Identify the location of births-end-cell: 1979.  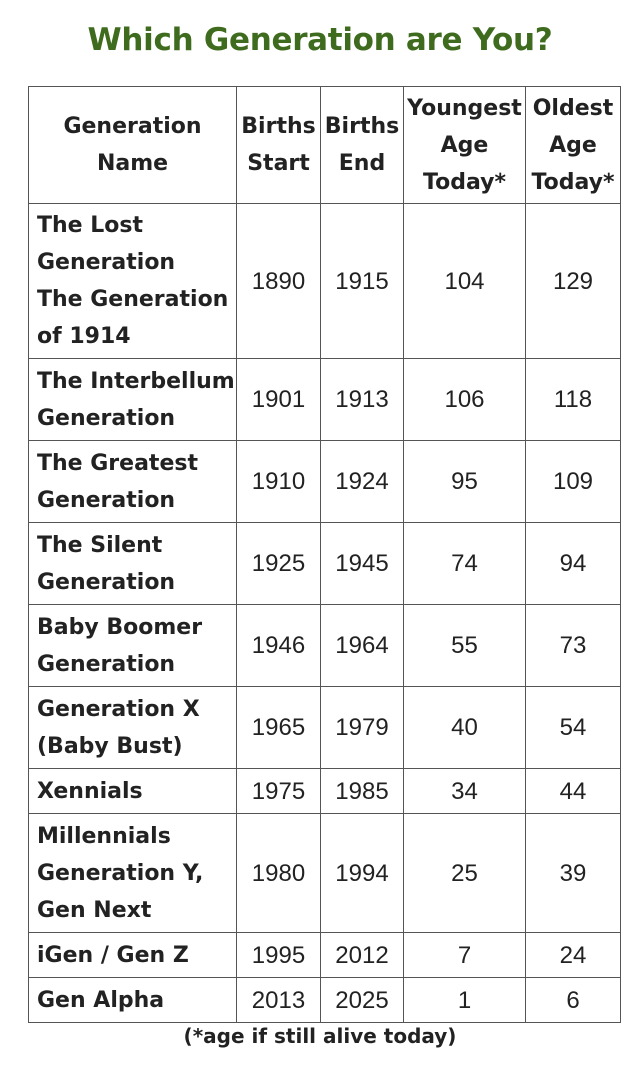
(362, 727).